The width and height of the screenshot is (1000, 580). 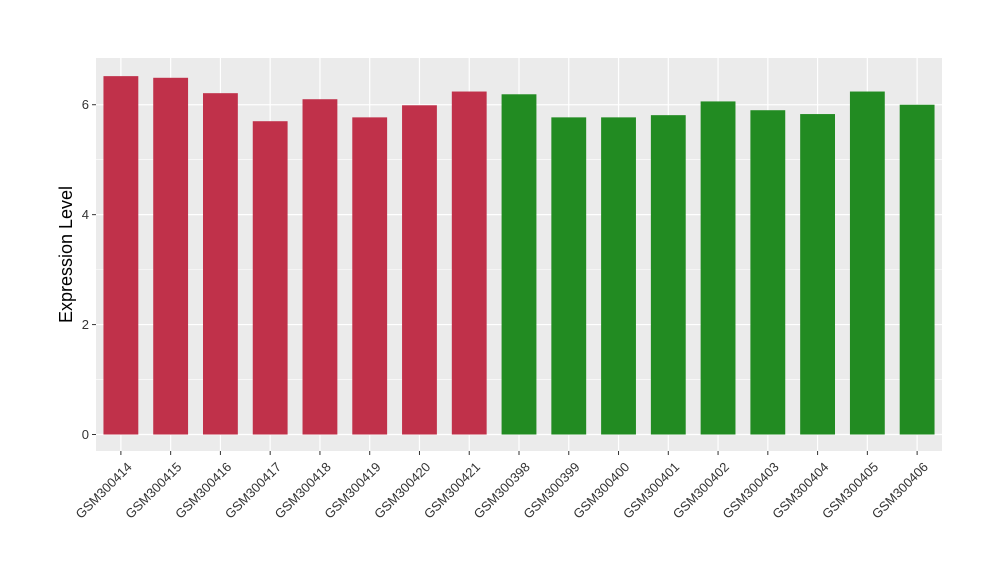 What do you see at coordinates (171, 256) in the screenshot?
I see `bar-GSM300415` at bounding box center [171, 256].